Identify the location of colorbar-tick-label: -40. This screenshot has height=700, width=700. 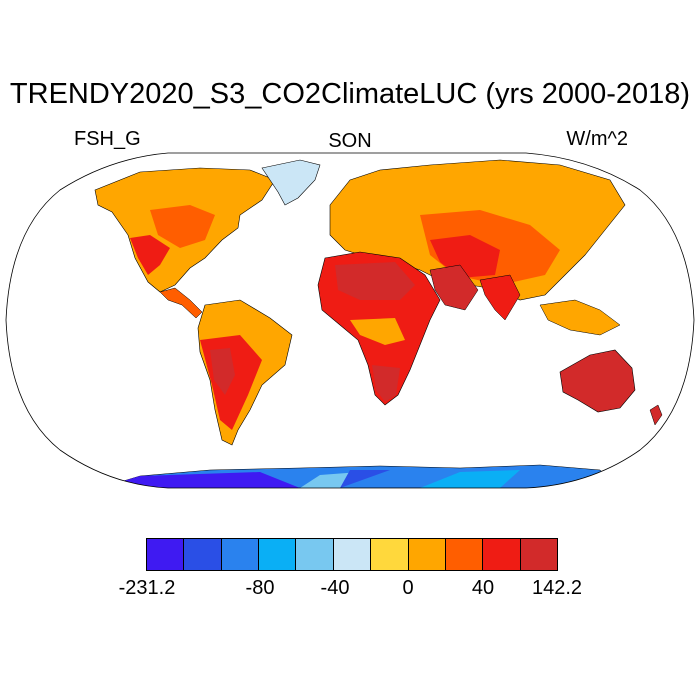
(335, 588).